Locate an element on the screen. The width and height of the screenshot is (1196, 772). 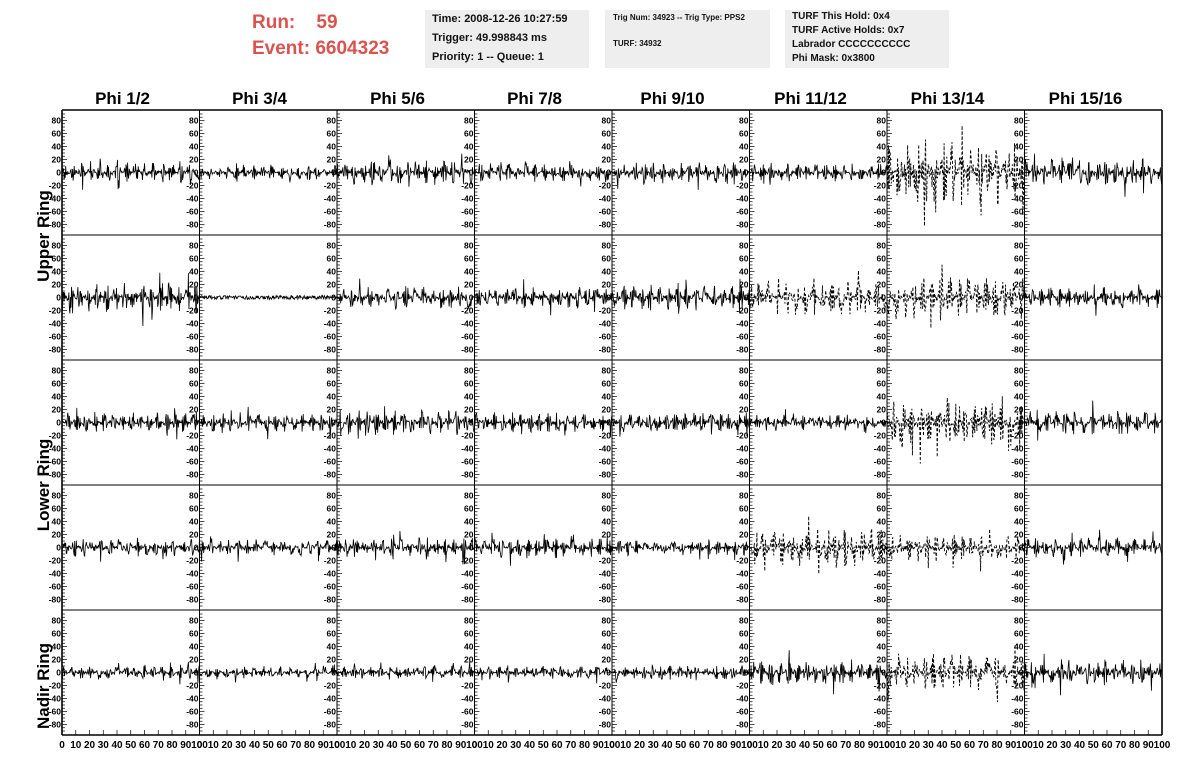
waveform-trace-r4-c8 is located at coordinates (1093, 547).